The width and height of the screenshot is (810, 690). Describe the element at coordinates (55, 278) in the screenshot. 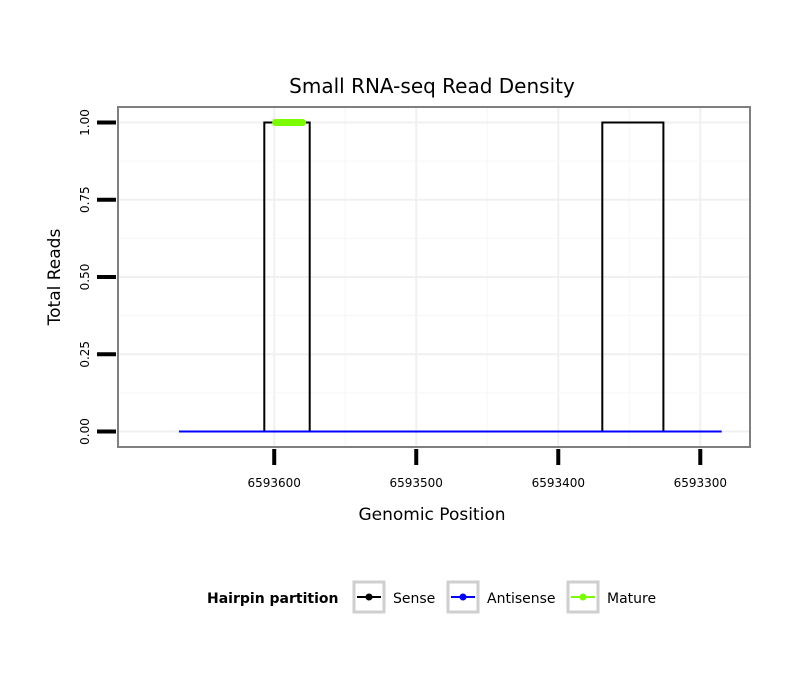

I see `y-axis-title: Total Reads` at that location.